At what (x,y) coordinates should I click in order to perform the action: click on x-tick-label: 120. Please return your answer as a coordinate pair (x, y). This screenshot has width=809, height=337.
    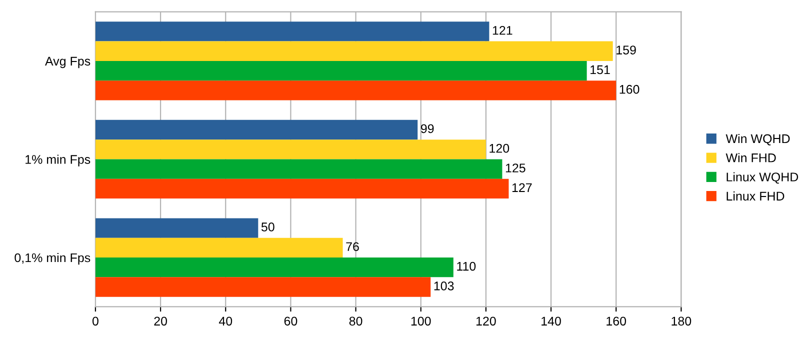
    Looking at the image, I should click on (486, 321).